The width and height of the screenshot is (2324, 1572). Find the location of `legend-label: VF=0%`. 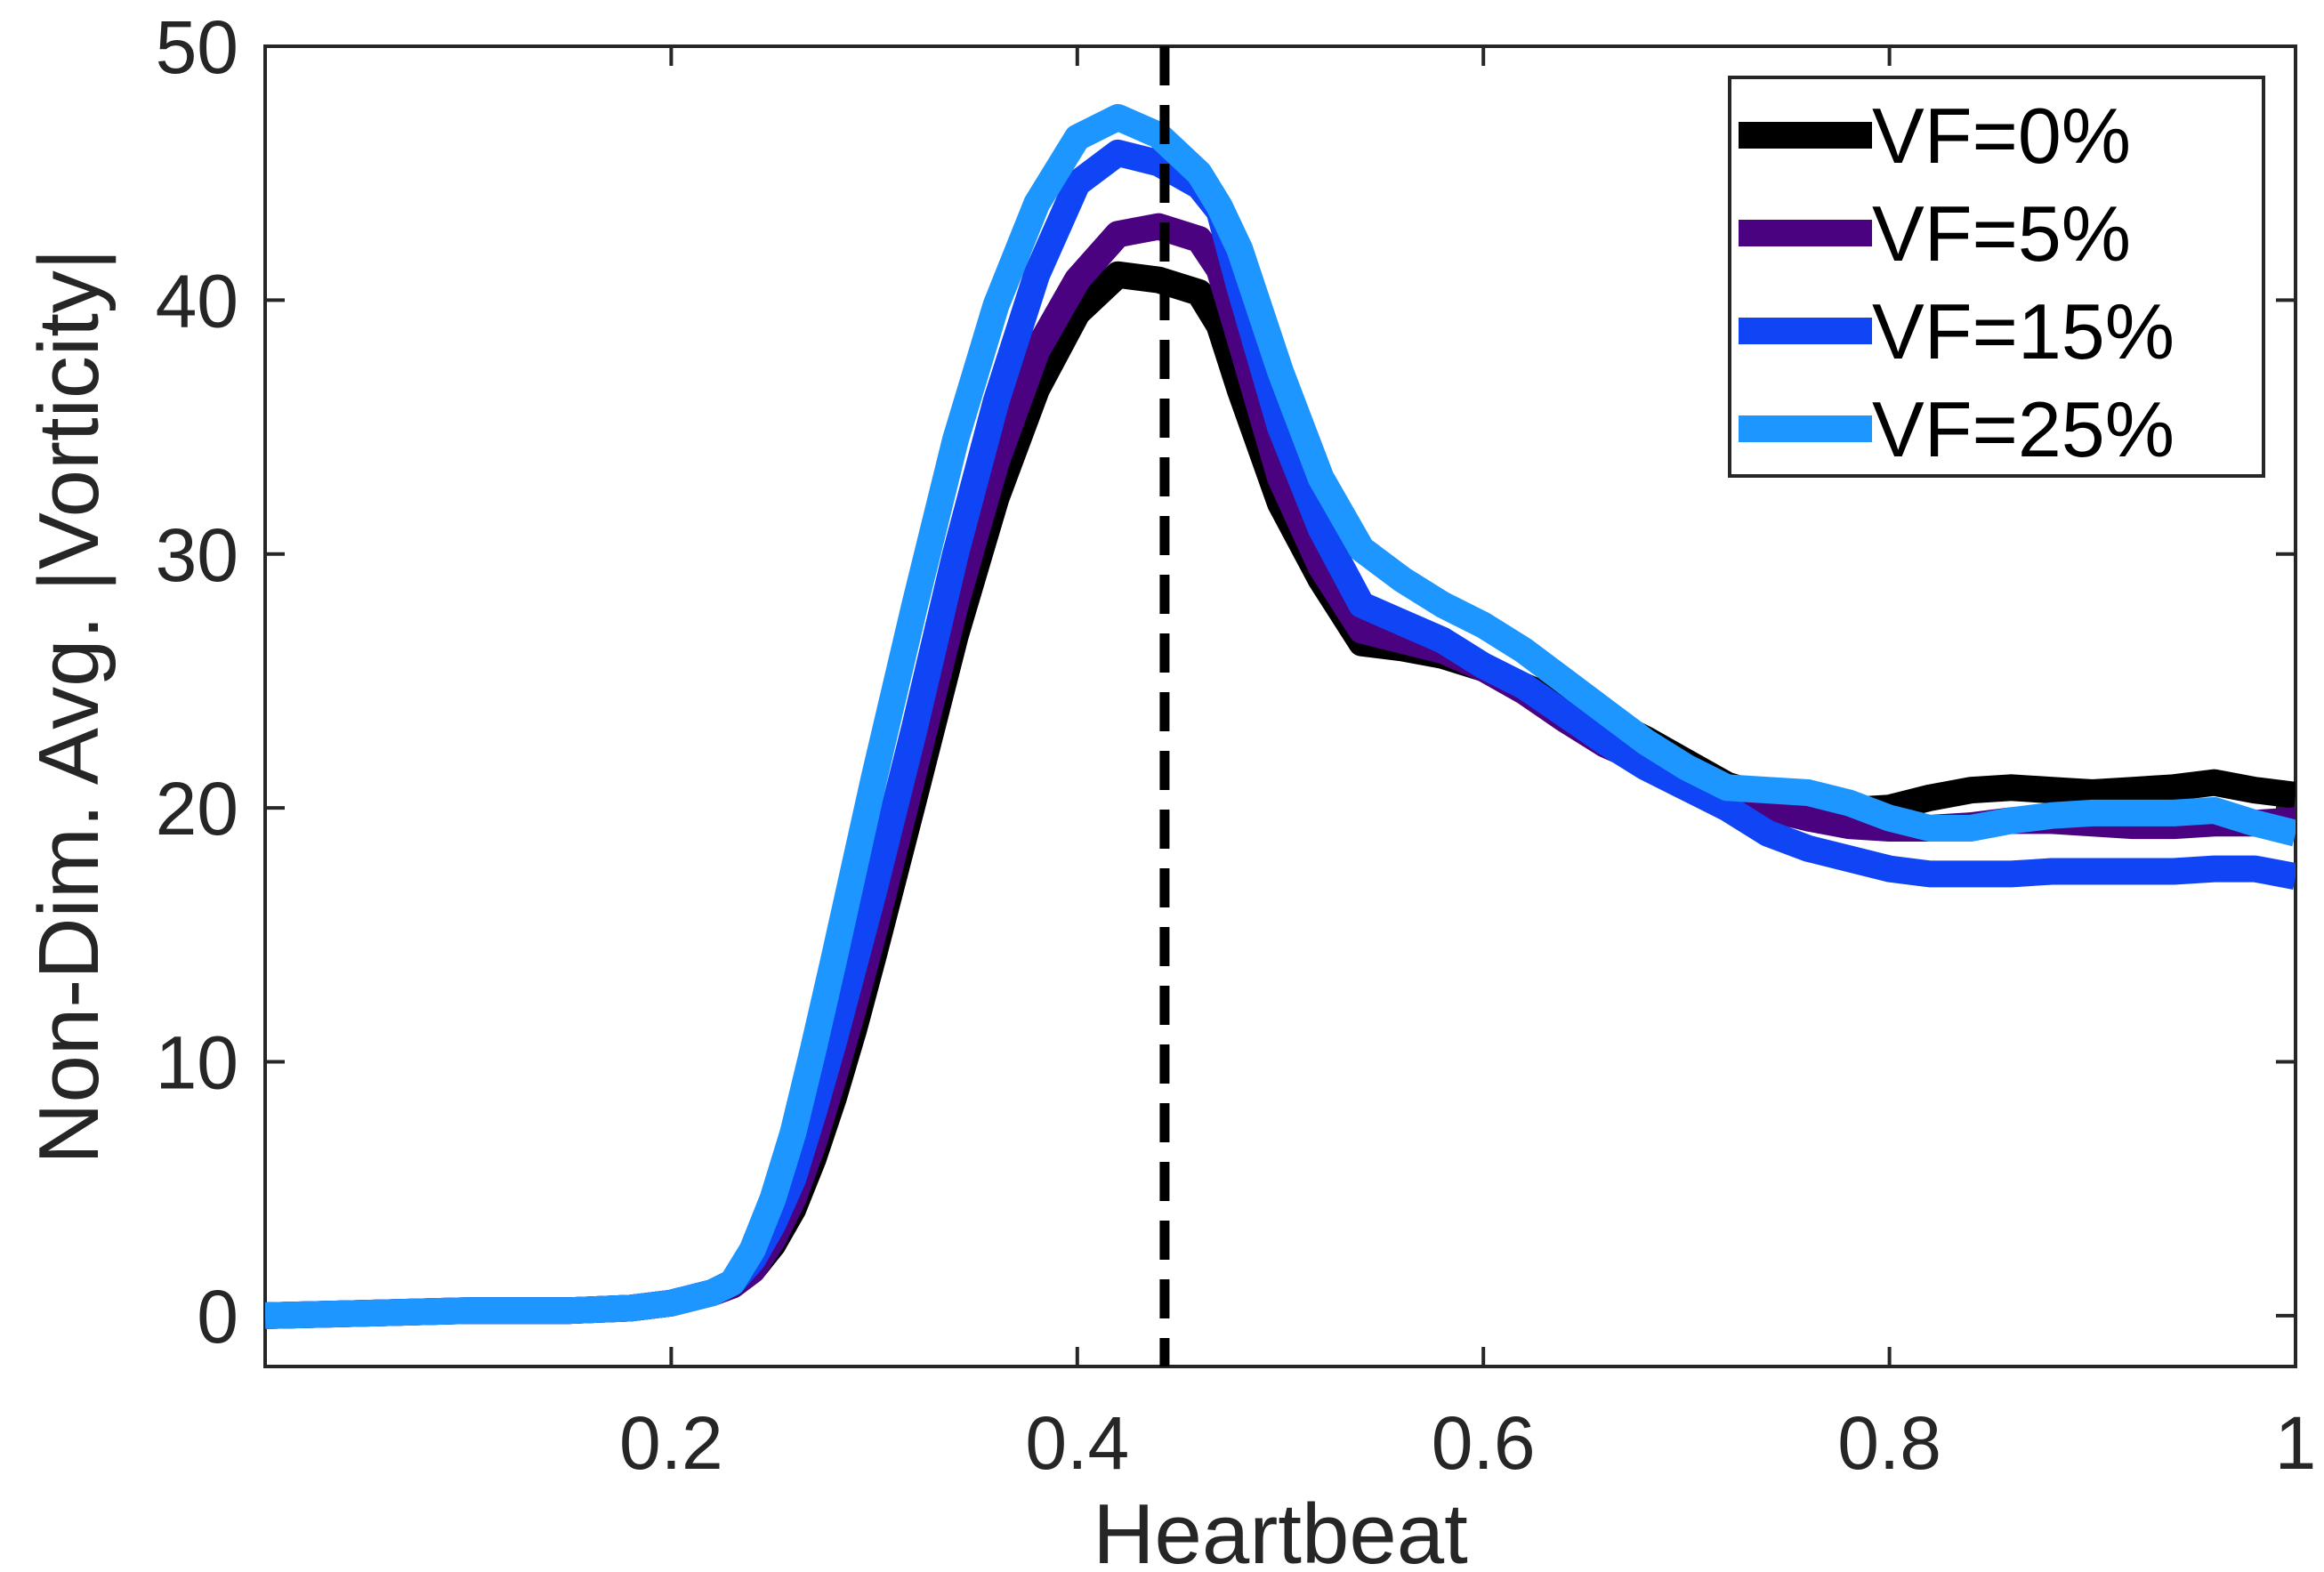

legend-label: VF=0% is located at coordinates (2001, 136).